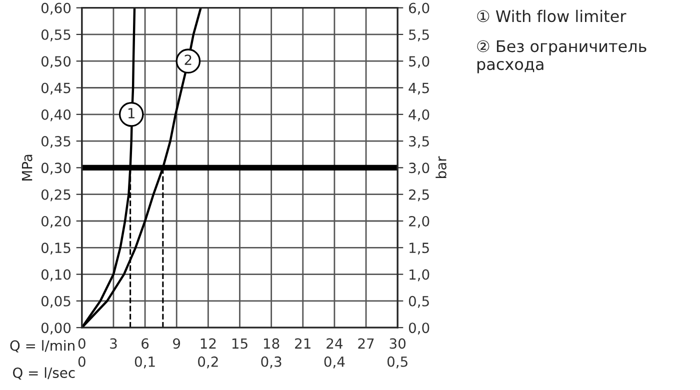  I want to click on x2-tick-label: 0,5, so click(397, 362).